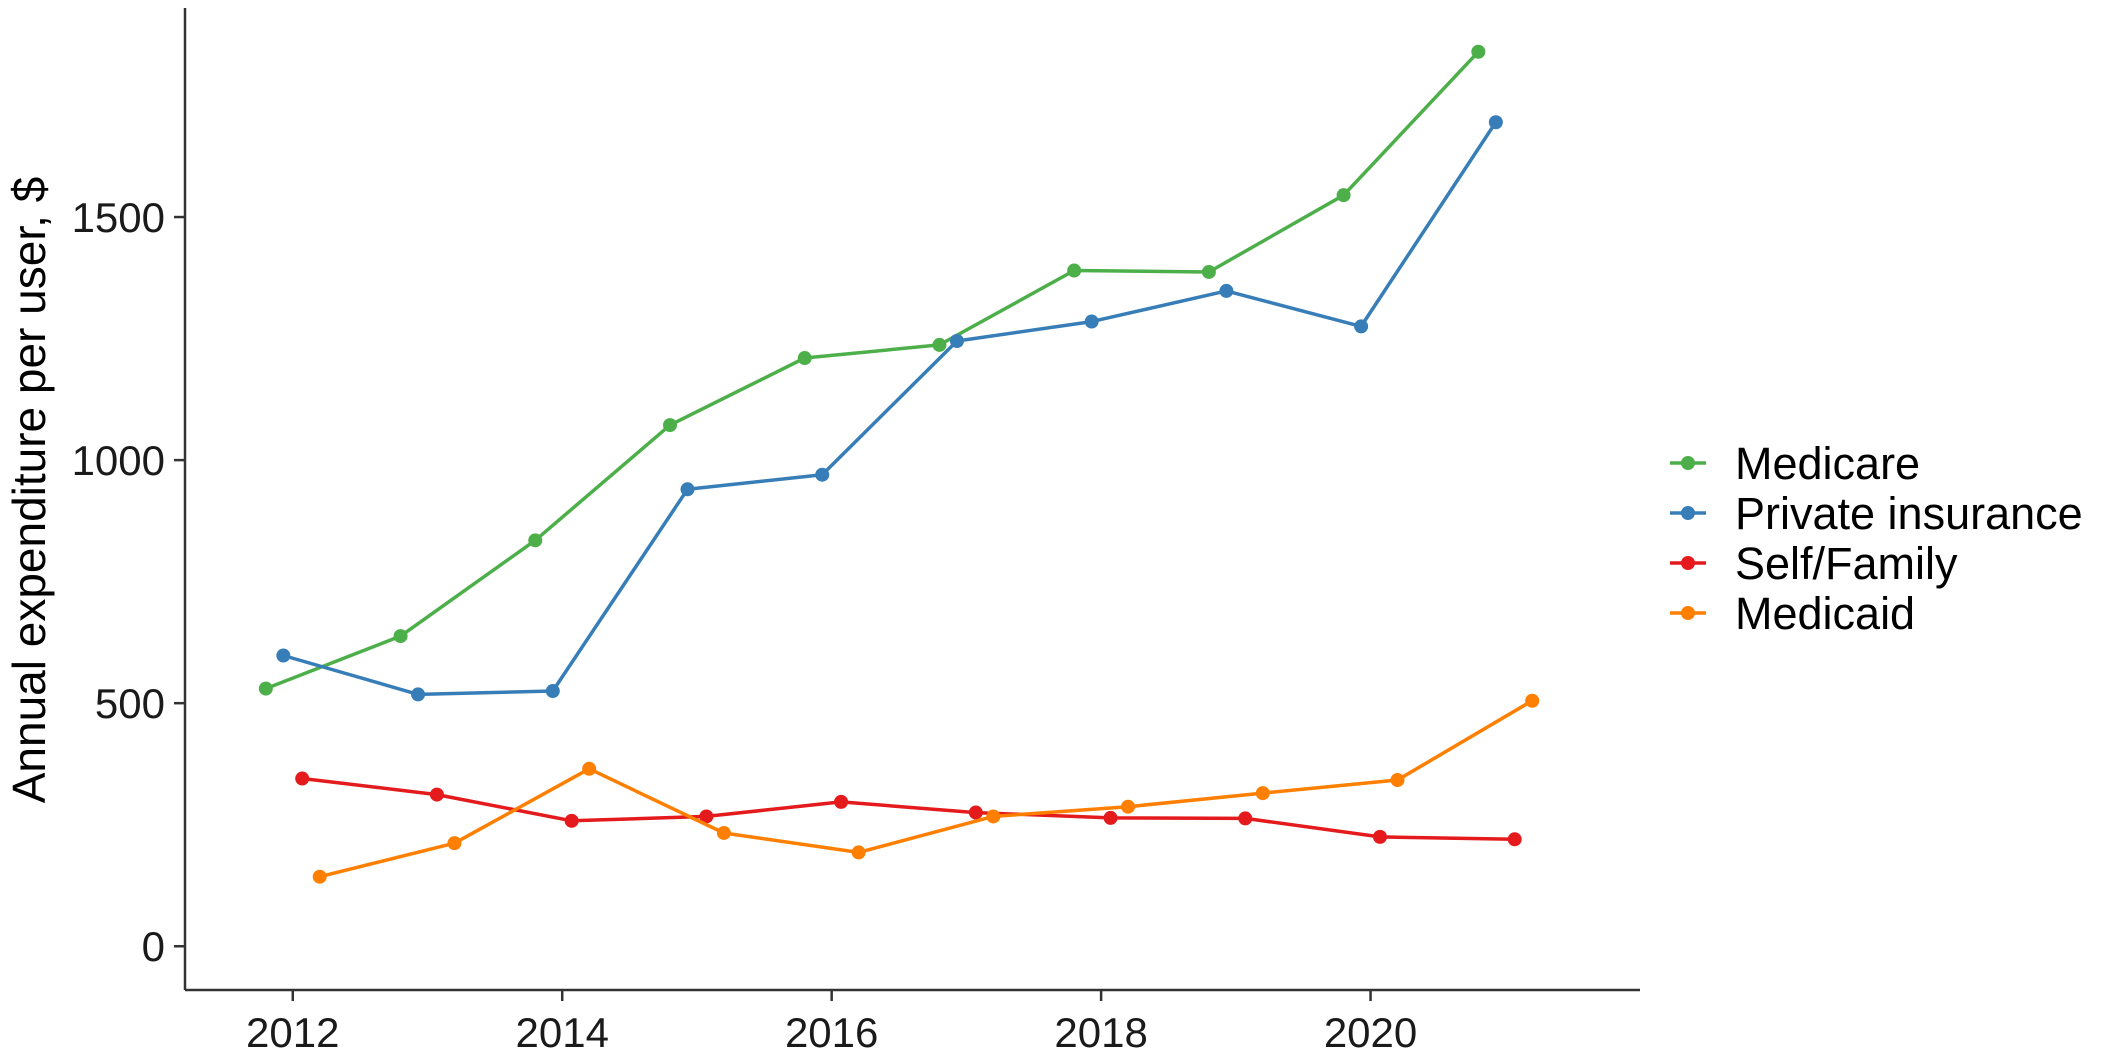 Image resolution: width=2128 pixels, height=1051 pixels. What do you see at coordinates (292, 1030) in the screenshot?
I see `x-tick-label: 2012` at bounding box center [292, 1030].